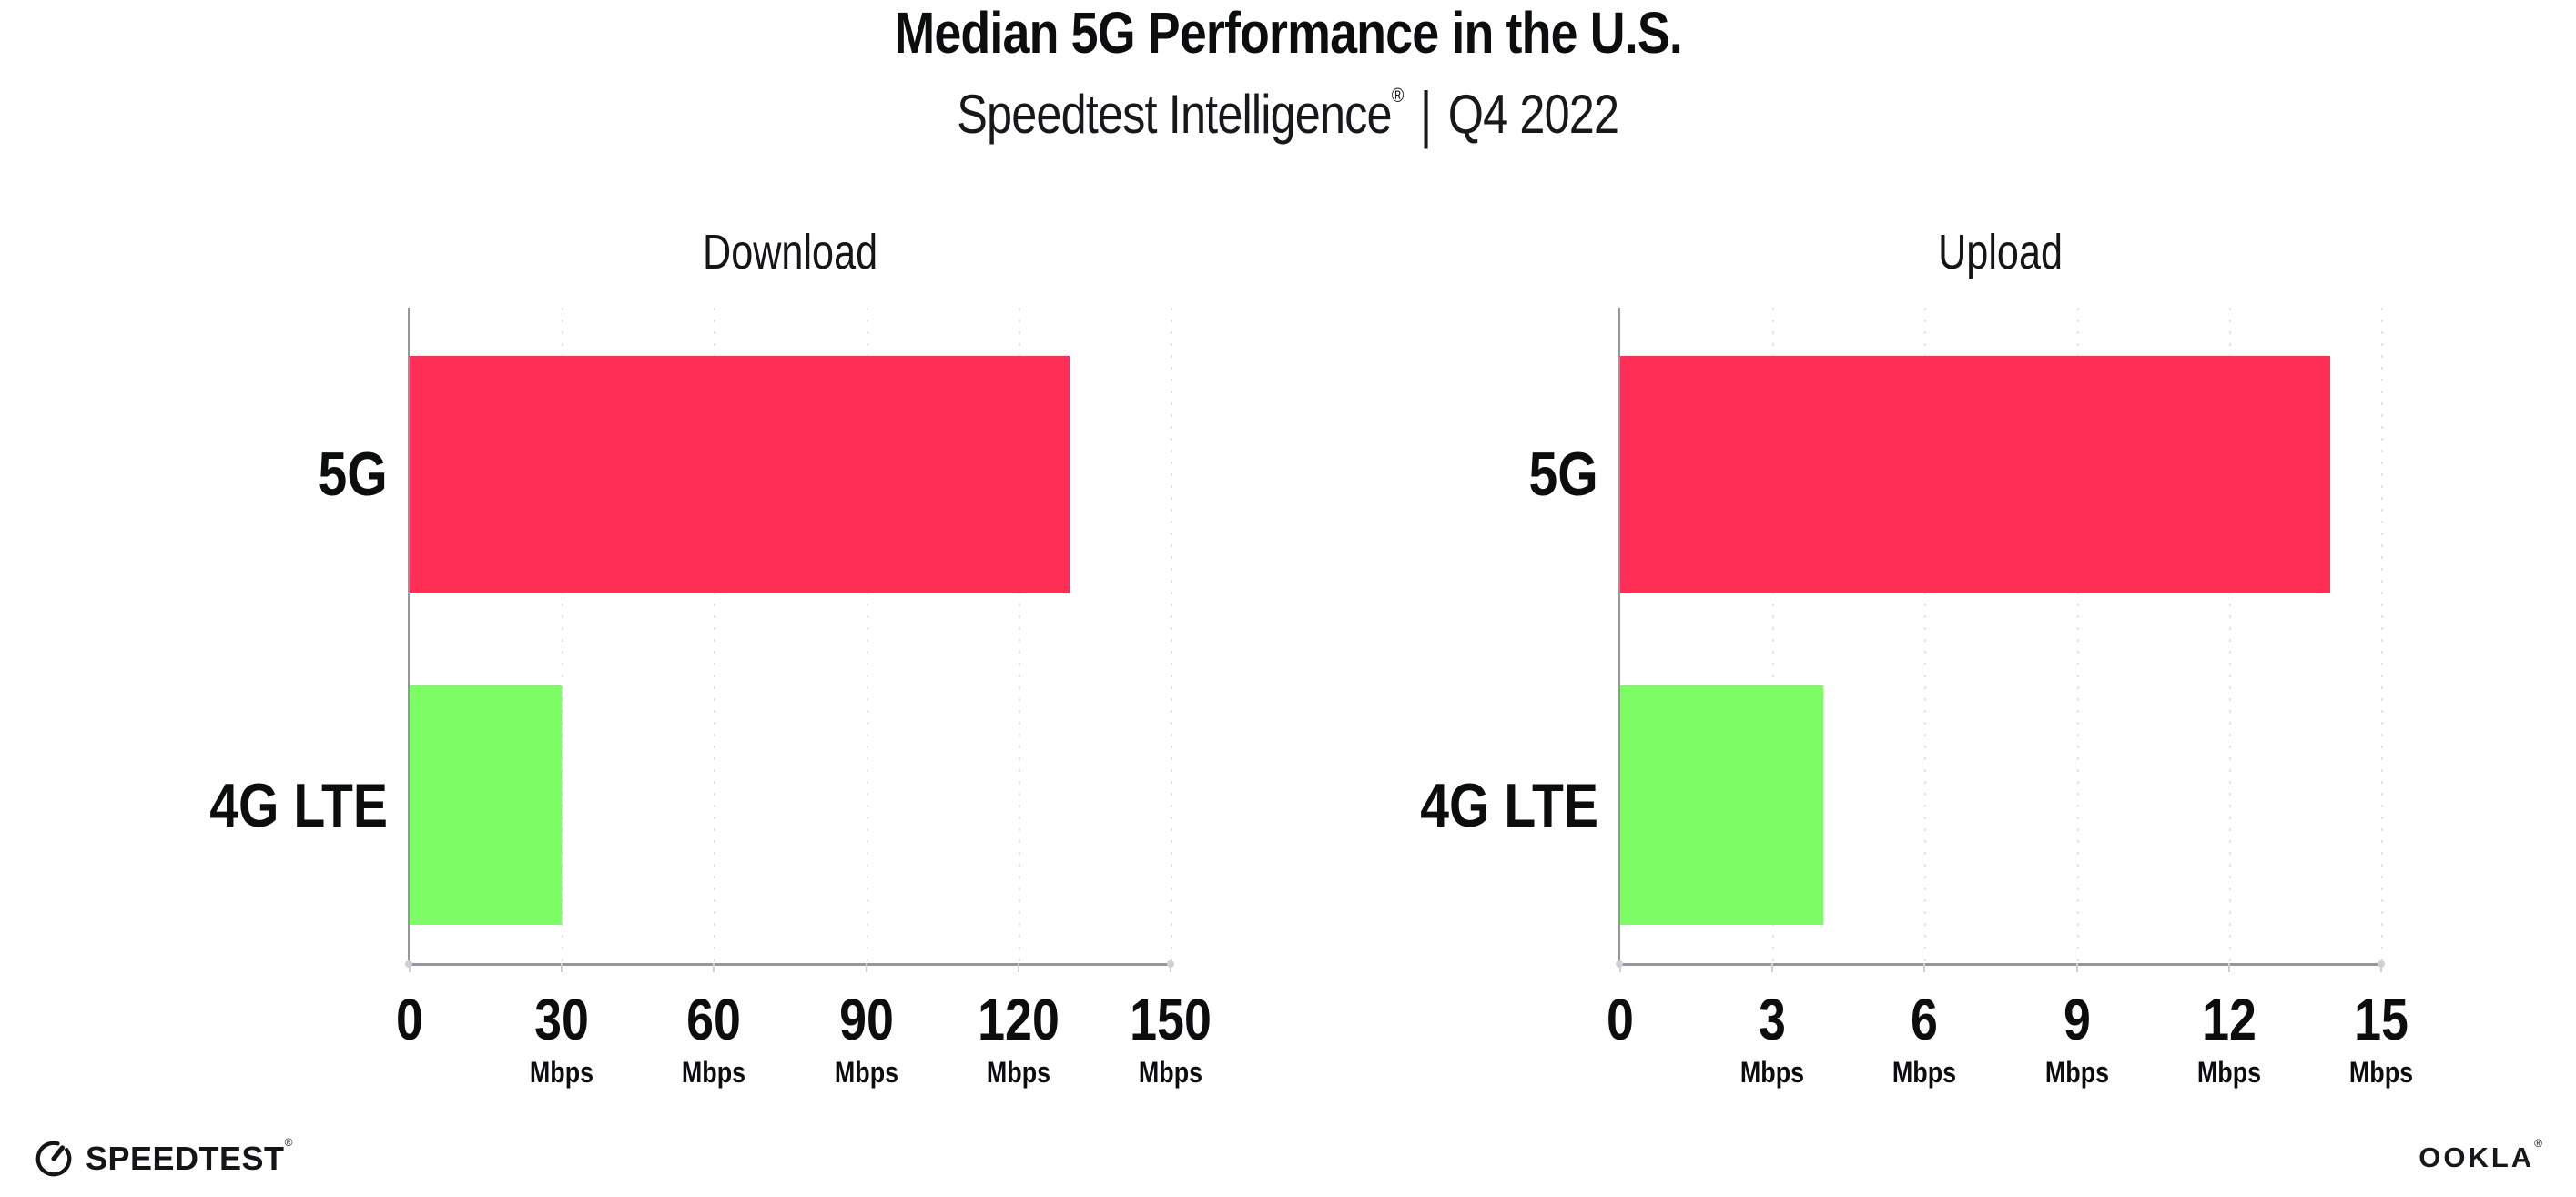 The height and width of the screenshot is (1197, 2576). Describe the element at coordinates (2381, 1020) in the screenshot. I see `tick-number: 15` at that location.